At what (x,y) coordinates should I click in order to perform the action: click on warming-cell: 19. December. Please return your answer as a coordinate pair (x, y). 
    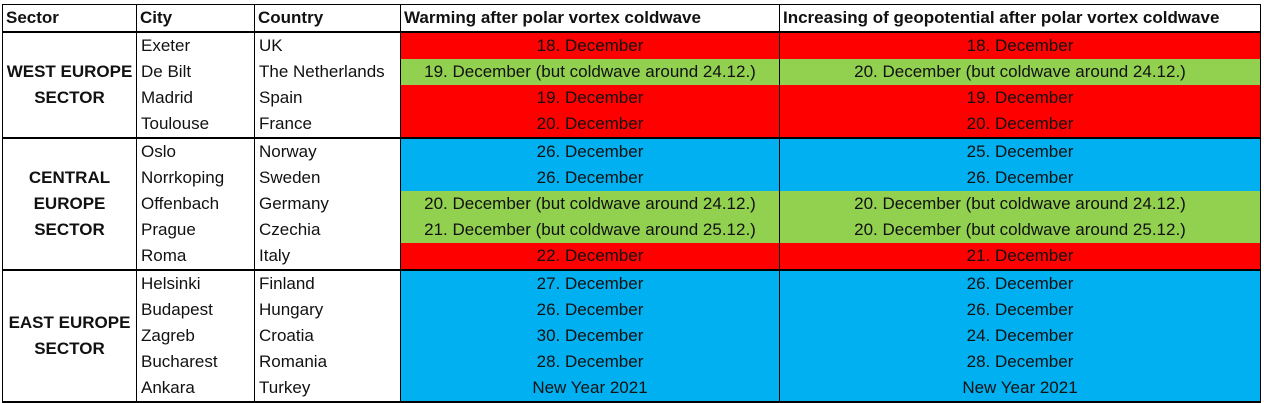
    Looking at the image, I should click on (590, 98).